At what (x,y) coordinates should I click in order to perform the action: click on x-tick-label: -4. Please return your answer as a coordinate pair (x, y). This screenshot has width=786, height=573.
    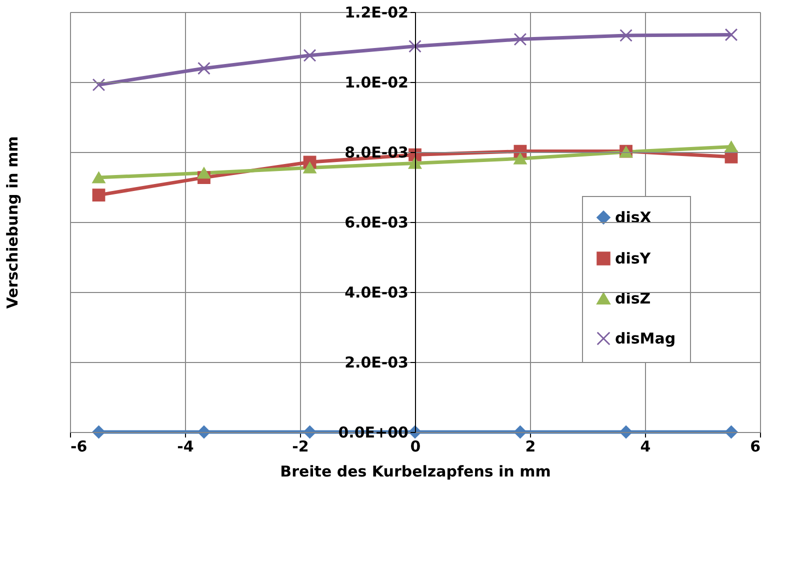
    Looking at the image, I should click on (185, 447).